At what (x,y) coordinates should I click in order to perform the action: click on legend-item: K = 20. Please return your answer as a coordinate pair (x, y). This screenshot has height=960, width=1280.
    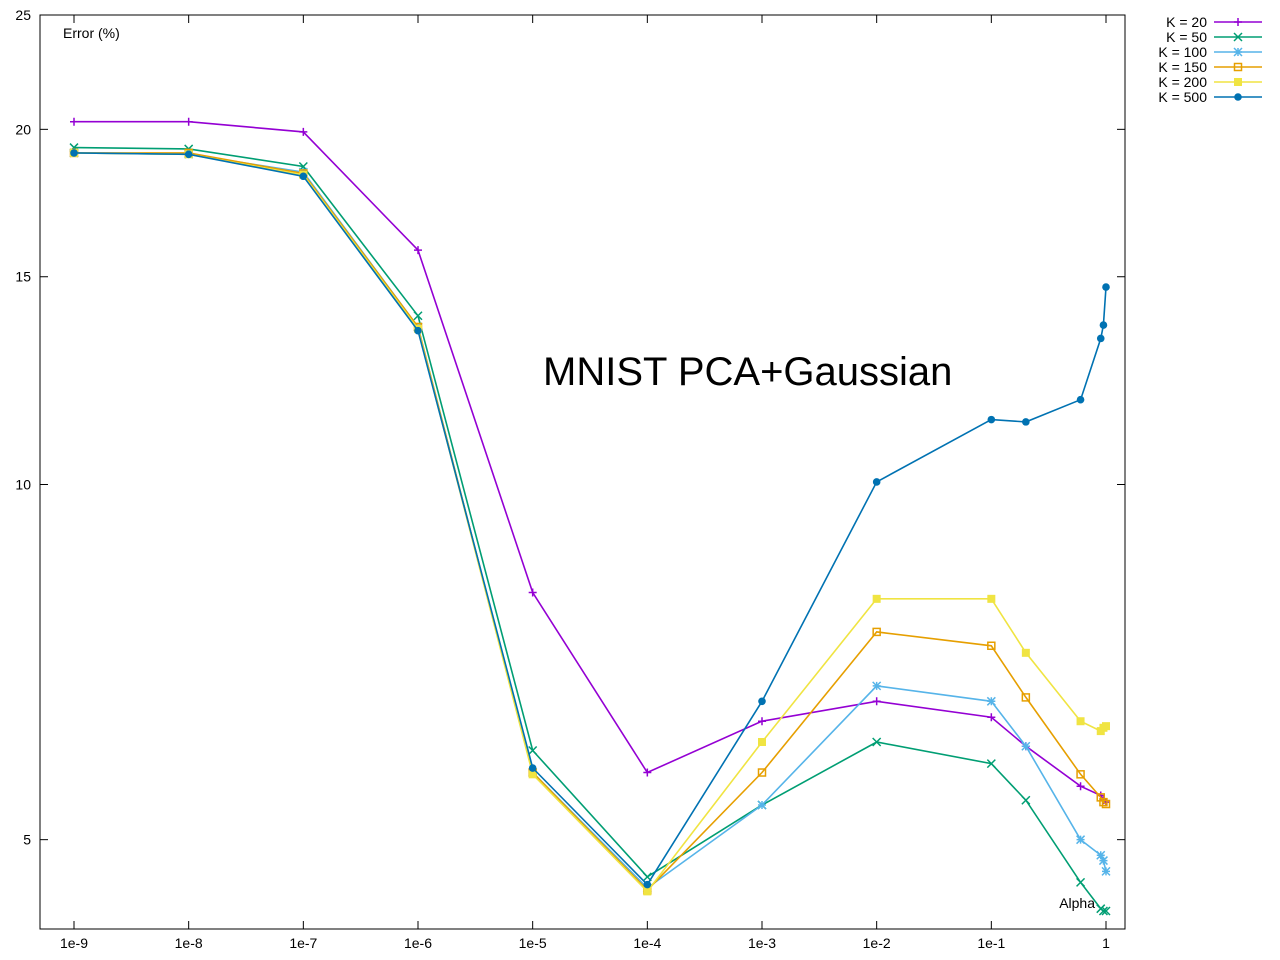
    Looking at the image, I should click on (1214, 22).